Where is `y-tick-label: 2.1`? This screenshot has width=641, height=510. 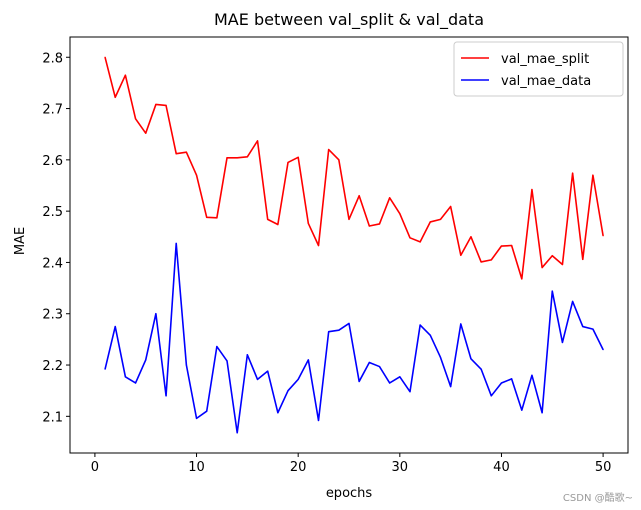
y-tick-label: 2.1 is located at coordinates (52, 417).